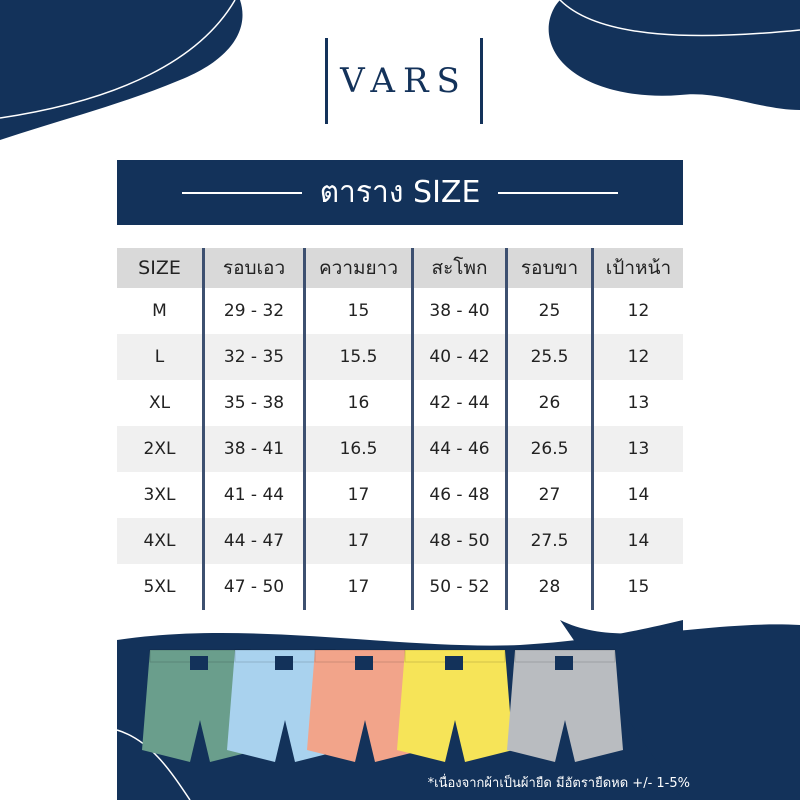 This screenshot has width=800, height=800. I want to click on table-row: L 32 - 35 15.5 40 - 42 25.5 12, so click(400, 357).